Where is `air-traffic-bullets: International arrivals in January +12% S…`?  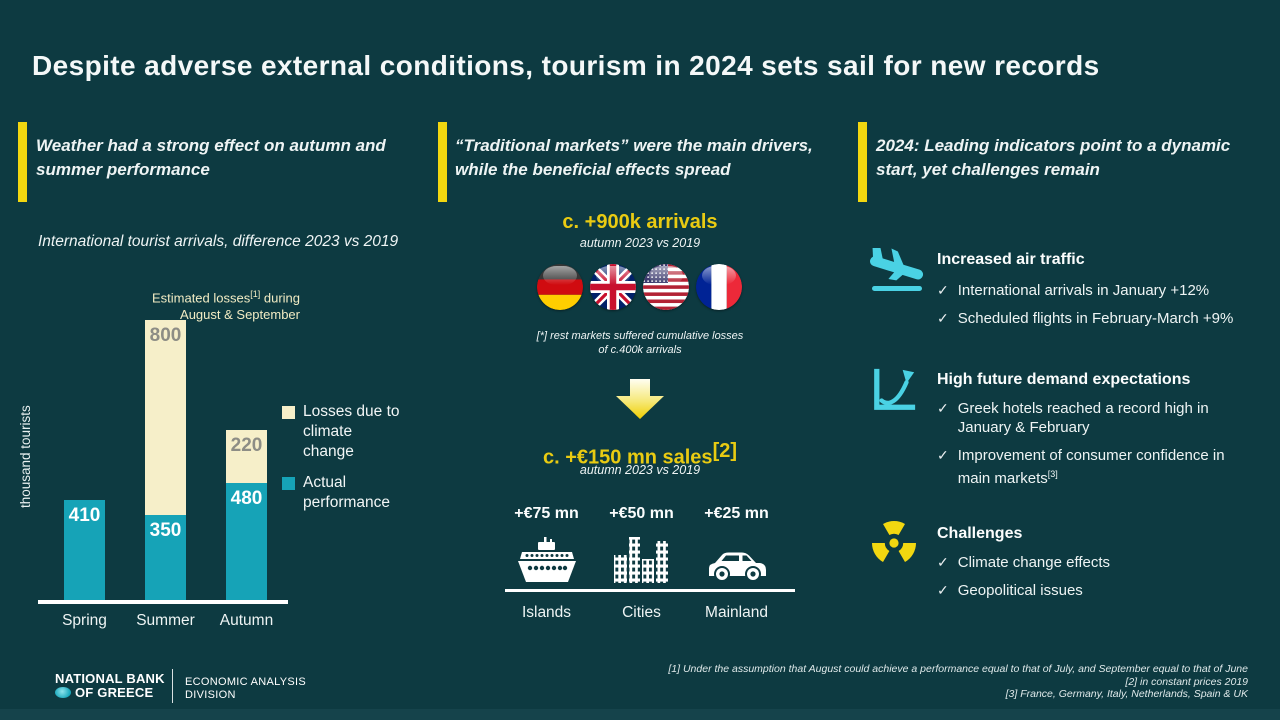
air-traffic-bullets: International arrivals in January +12% S… is located at coordinates (1097, 304).